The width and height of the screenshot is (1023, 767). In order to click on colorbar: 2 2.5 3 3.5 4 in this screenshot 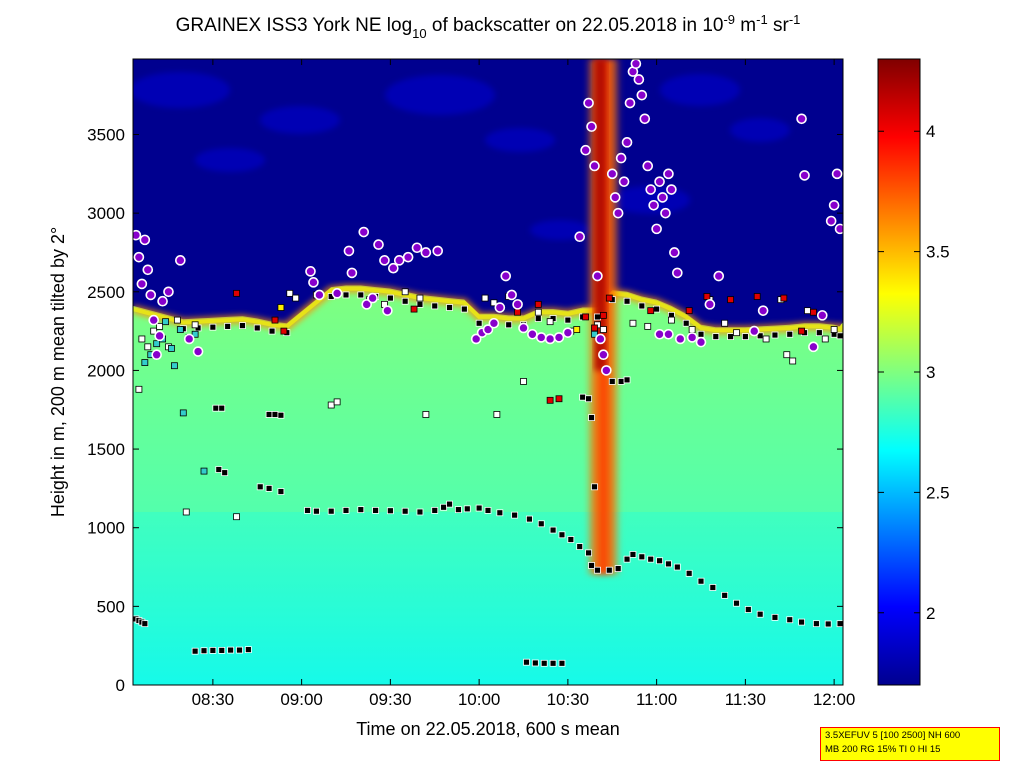, I will do `click(913, 372)`.